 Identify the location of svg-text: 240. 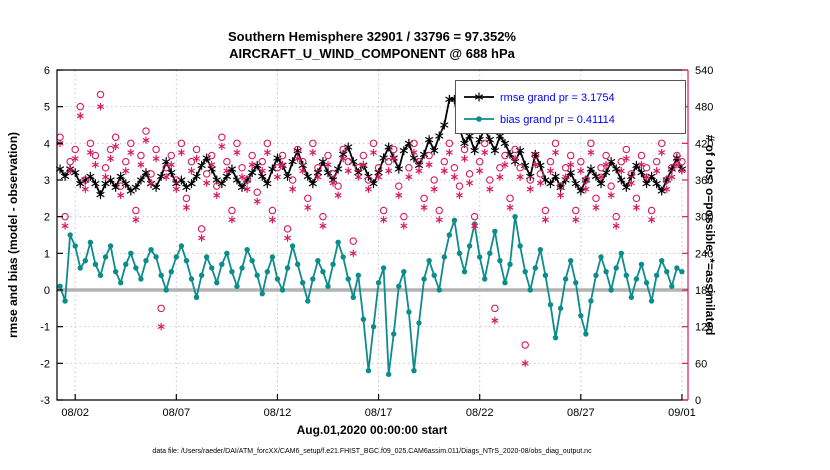
(704, 254).